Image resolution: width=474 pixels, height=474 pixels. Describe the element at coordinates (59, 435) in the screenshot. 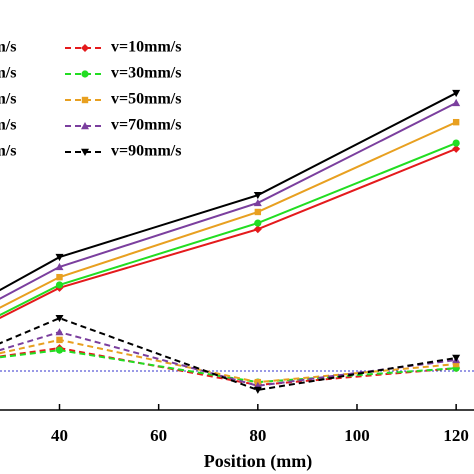

I see `x-tick-label: 40` at that location.